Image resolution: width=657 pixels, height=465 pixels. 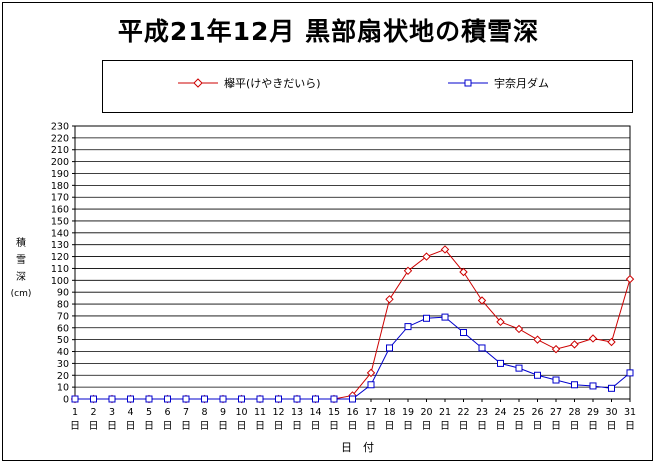 I want to click on y-tick-label: 10, so click(x=63, y=388).